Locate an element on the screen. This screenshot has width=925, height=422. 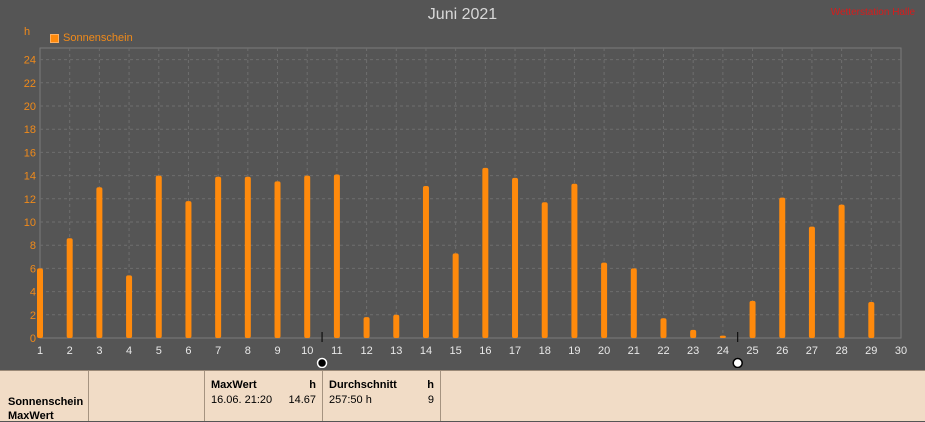
max-value-cell: MaxWert h 16.06. 21:20 14.67 is located at coordinates (264, 396).